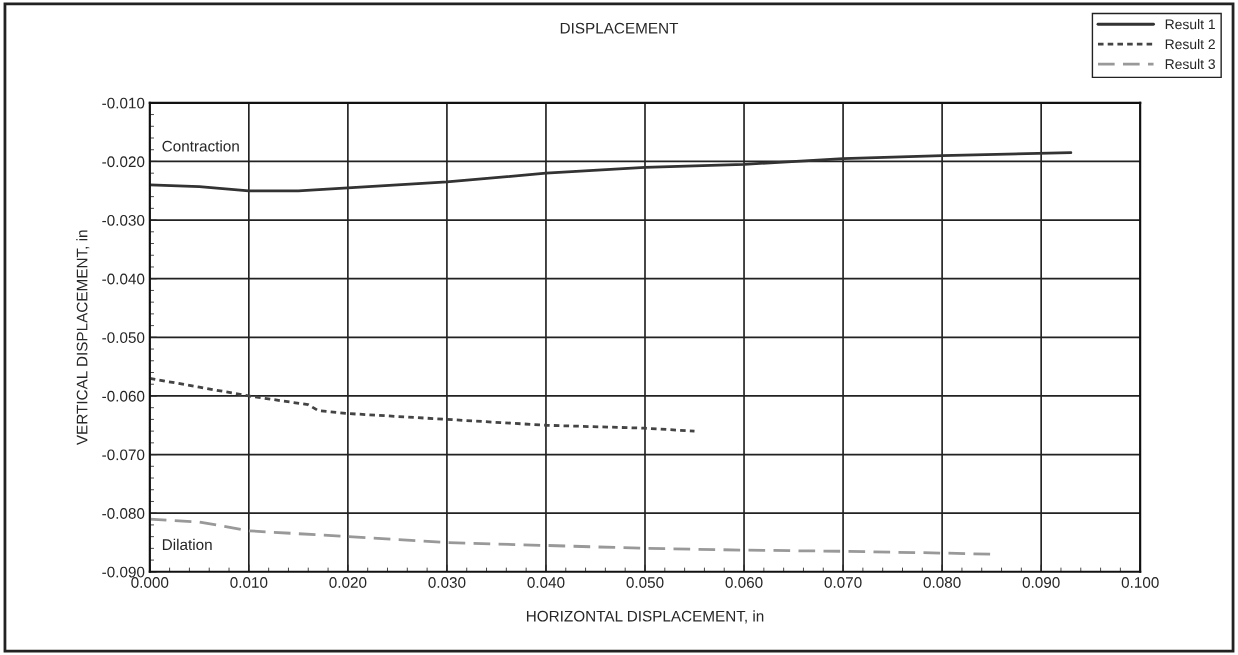  I want to click on x-tick-label: 0.070, so click(843, 582).